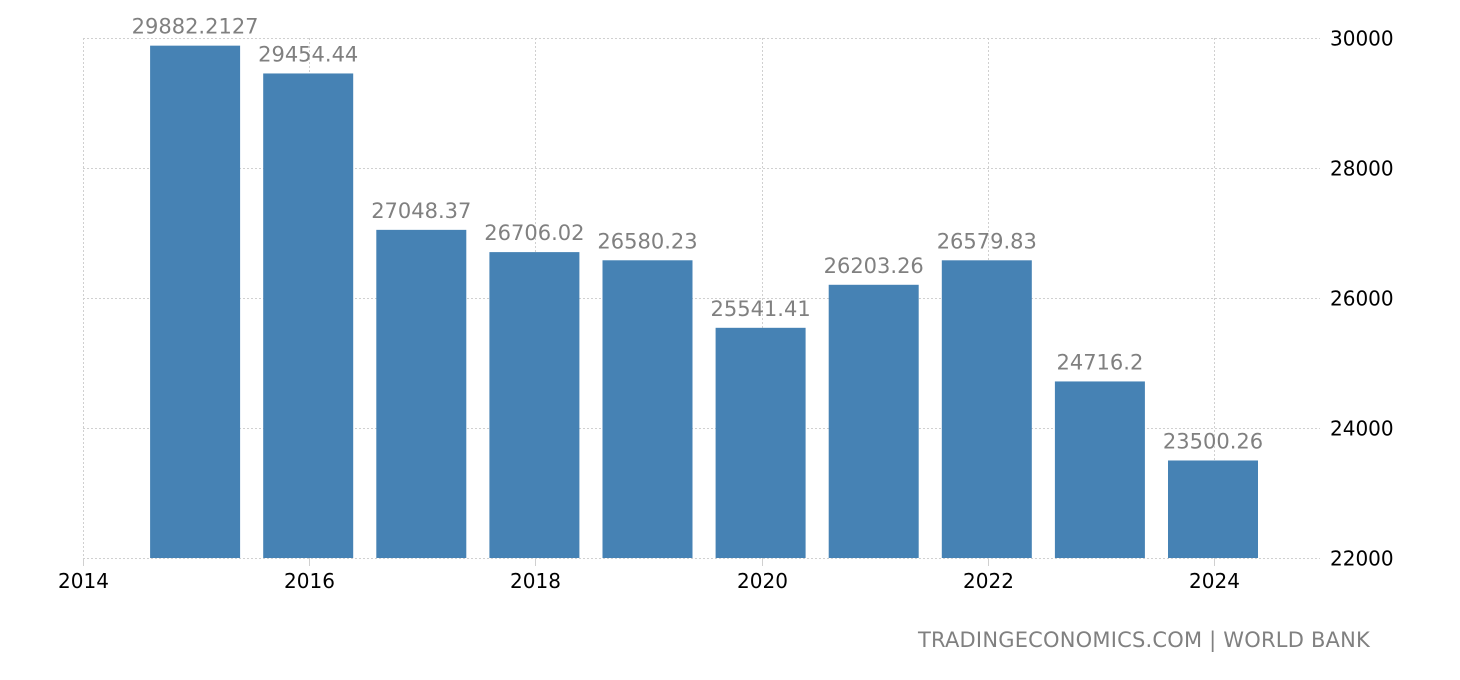  What do you see at coordinates (649, 581) in the screenshot?
I see `x-axis: 2014 2016 2018 2020 2022 2024` at bounding box center [649, 581].